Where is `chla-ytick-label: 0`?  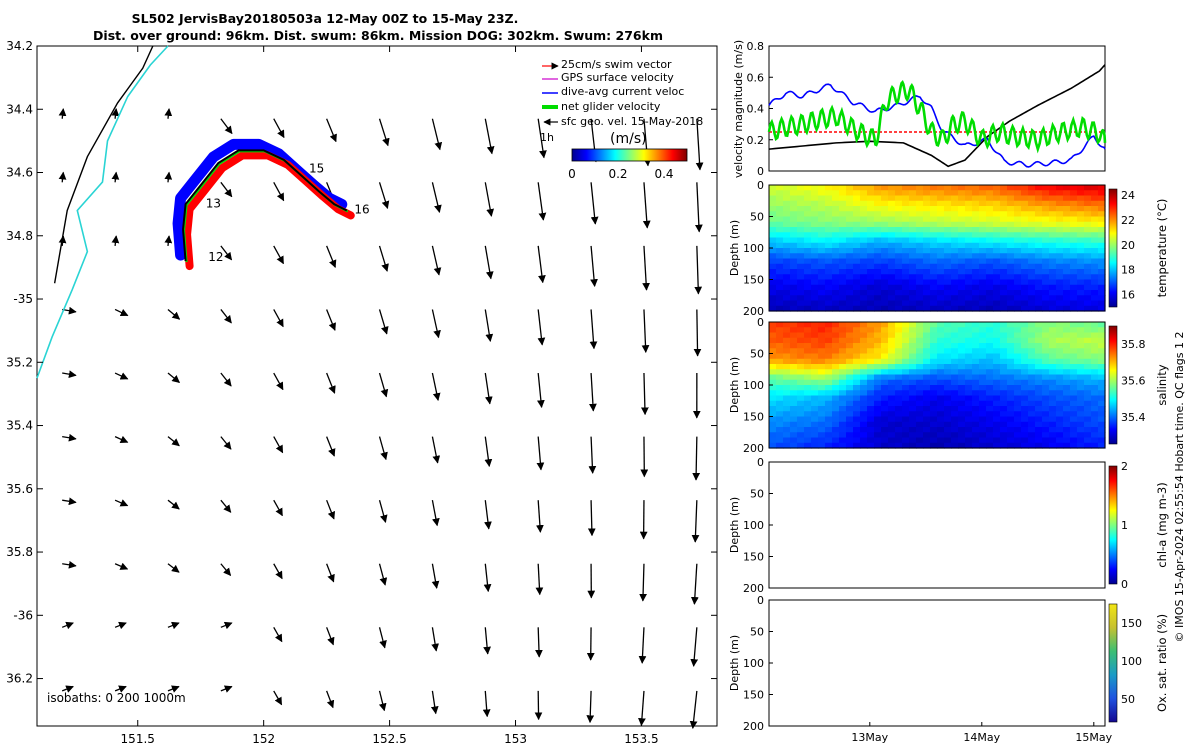
chla-ytick-label: 0 is located at coordinates (760, 462).